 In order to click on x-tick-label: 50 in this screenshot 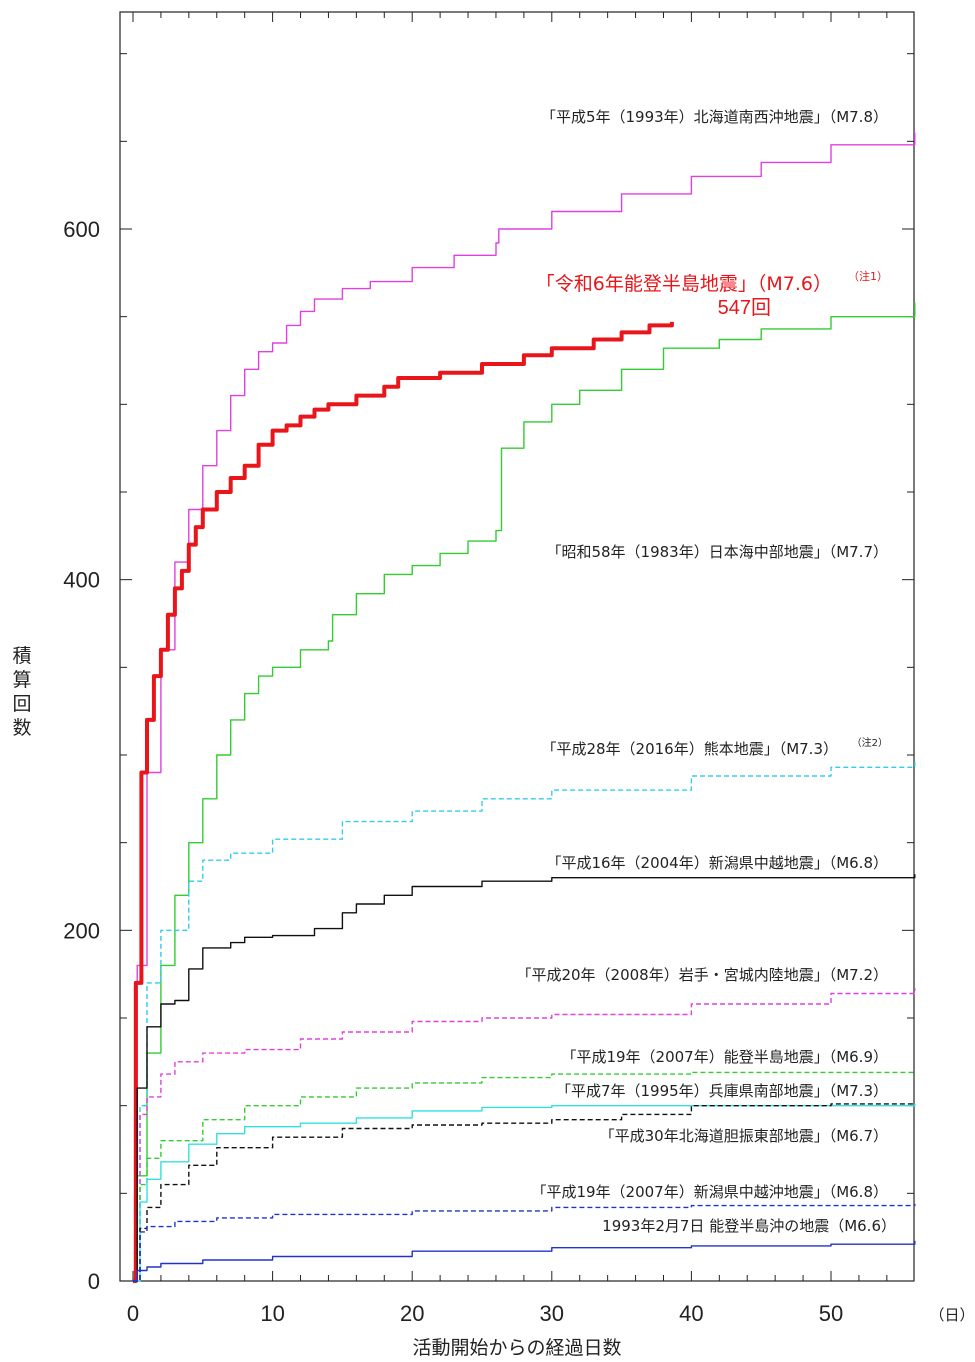, I will do `click(831, 1313)`.